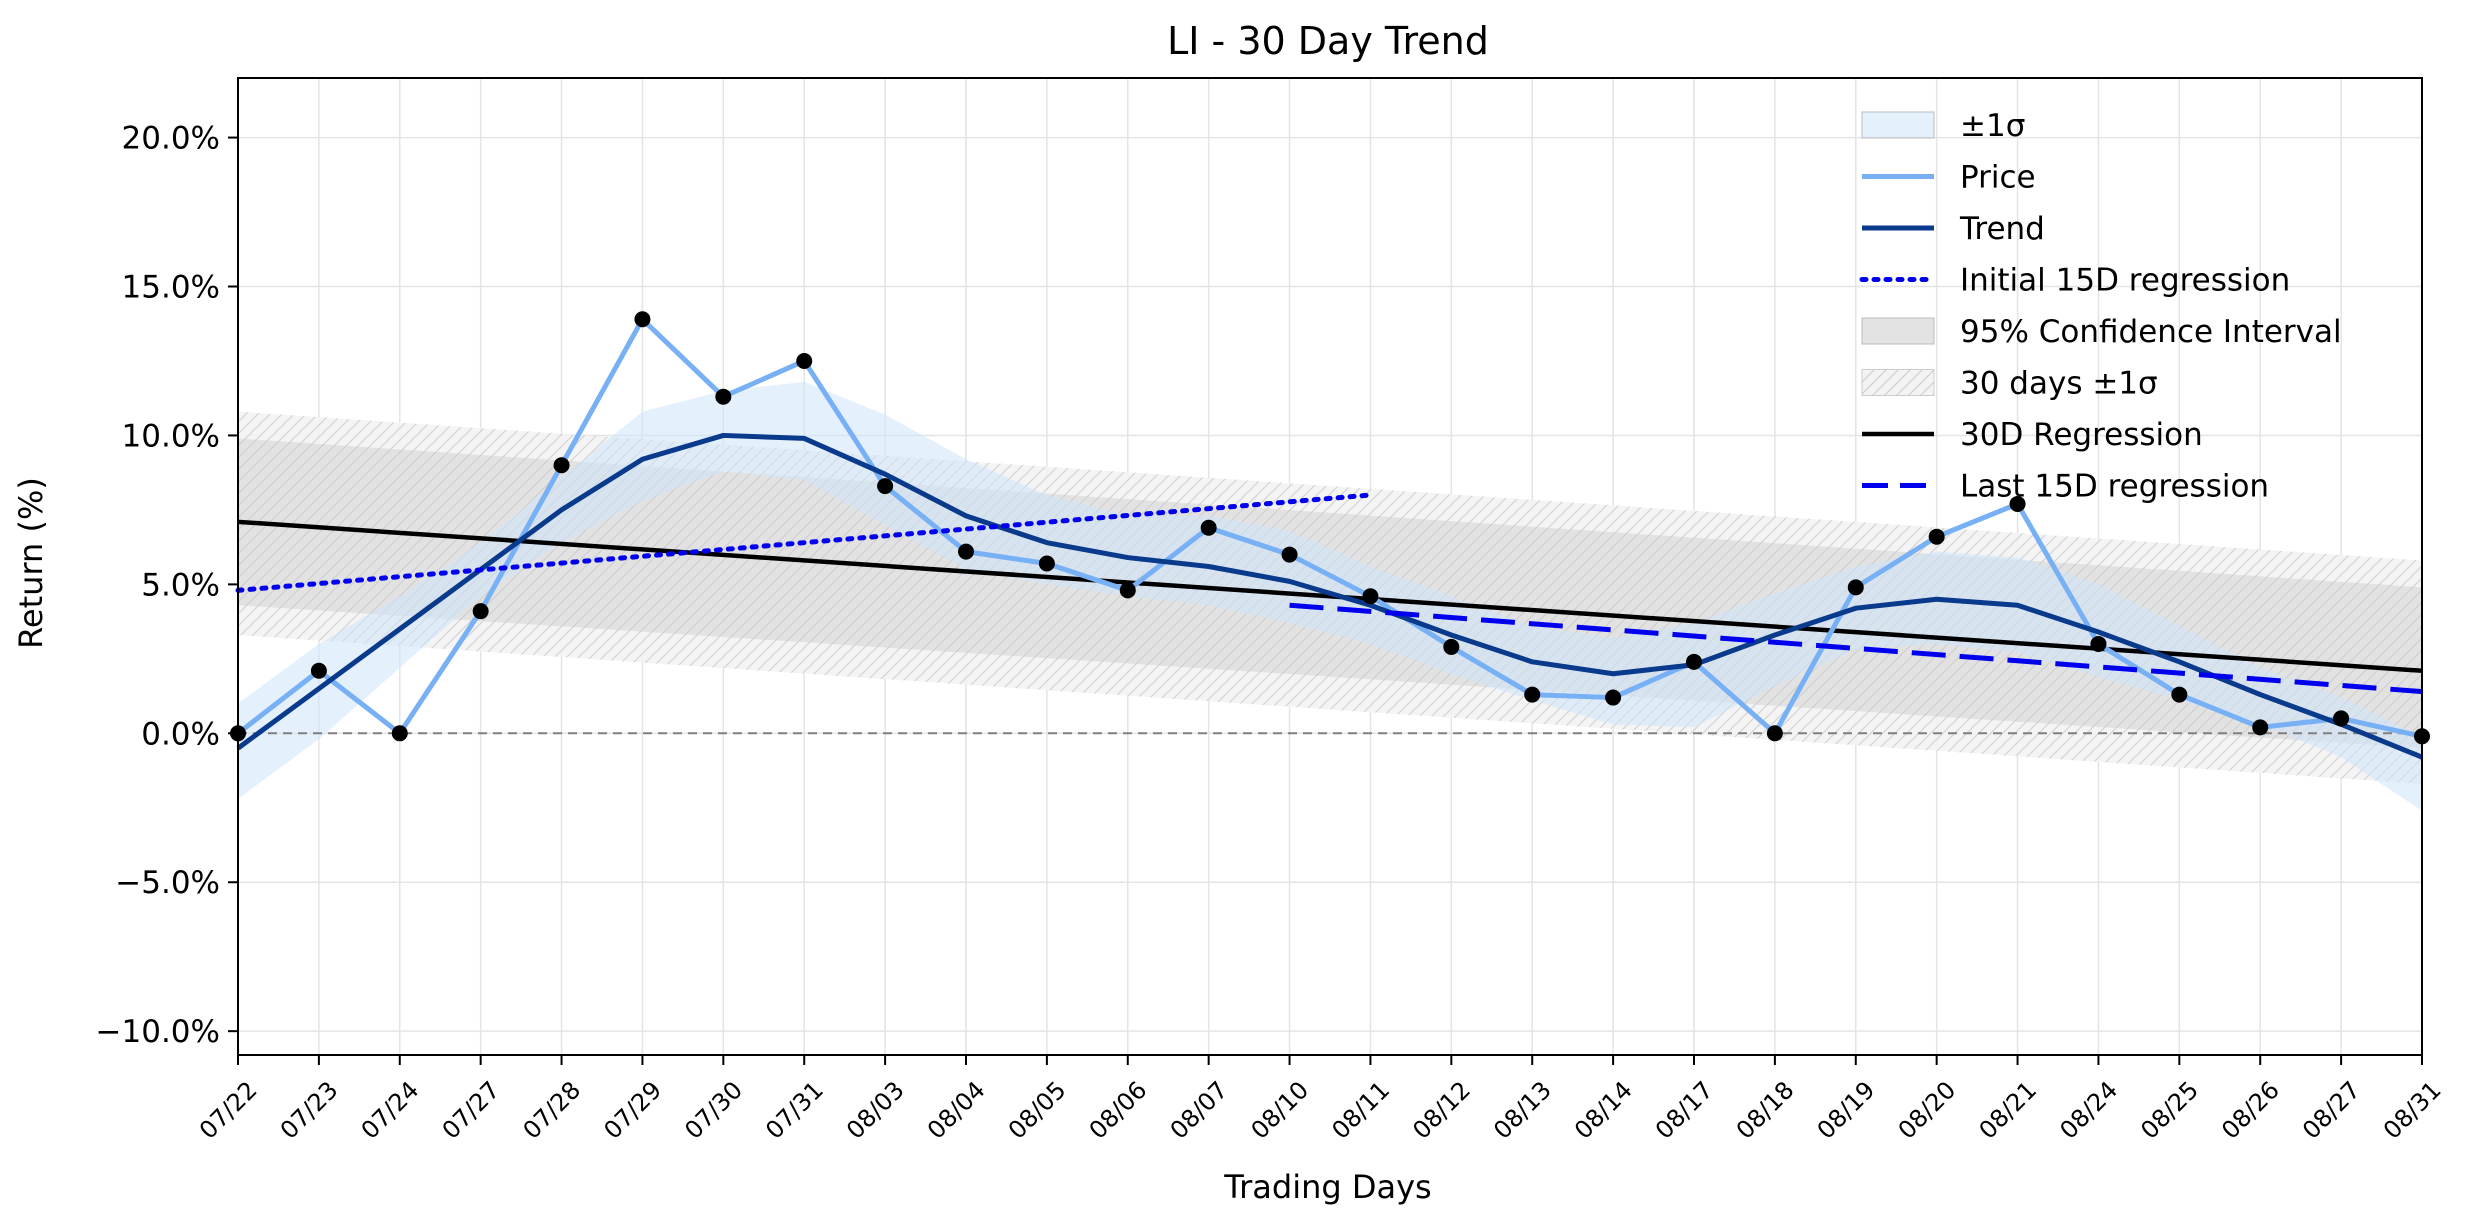 The height and width of the screenshot is (1224, 2474). What do you see at coordinates (2059, 384) in the screenshot?
I see `legend-label: 30 days ±1σ` at bounding box center [2059, 384].